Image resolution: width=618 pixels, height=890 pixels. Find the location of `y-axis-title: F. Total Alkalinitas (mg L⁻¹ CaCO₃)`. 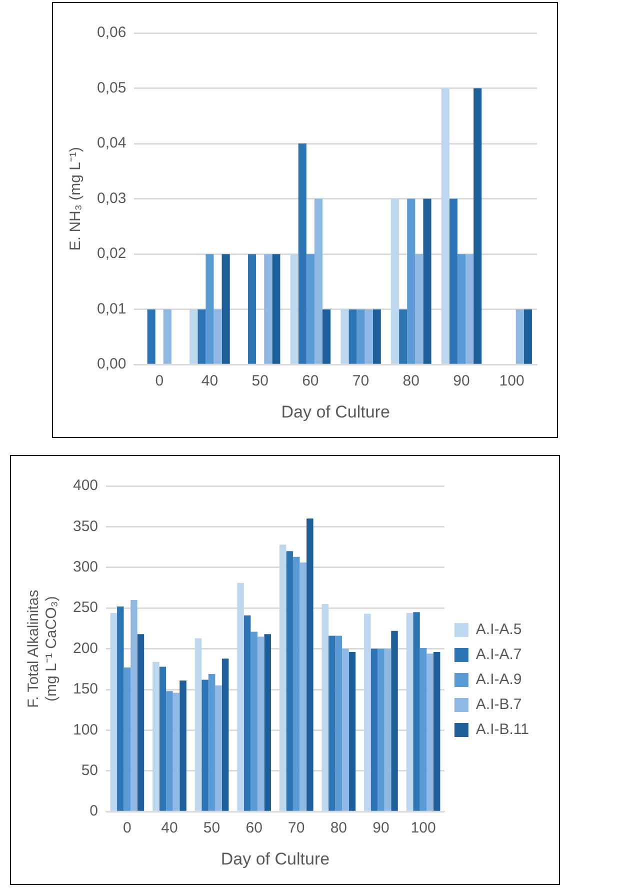

y-axis-title: F. Total Alkalinitas (mg L⁻¹ CaCO₃) is located at coordinates (42, 649).